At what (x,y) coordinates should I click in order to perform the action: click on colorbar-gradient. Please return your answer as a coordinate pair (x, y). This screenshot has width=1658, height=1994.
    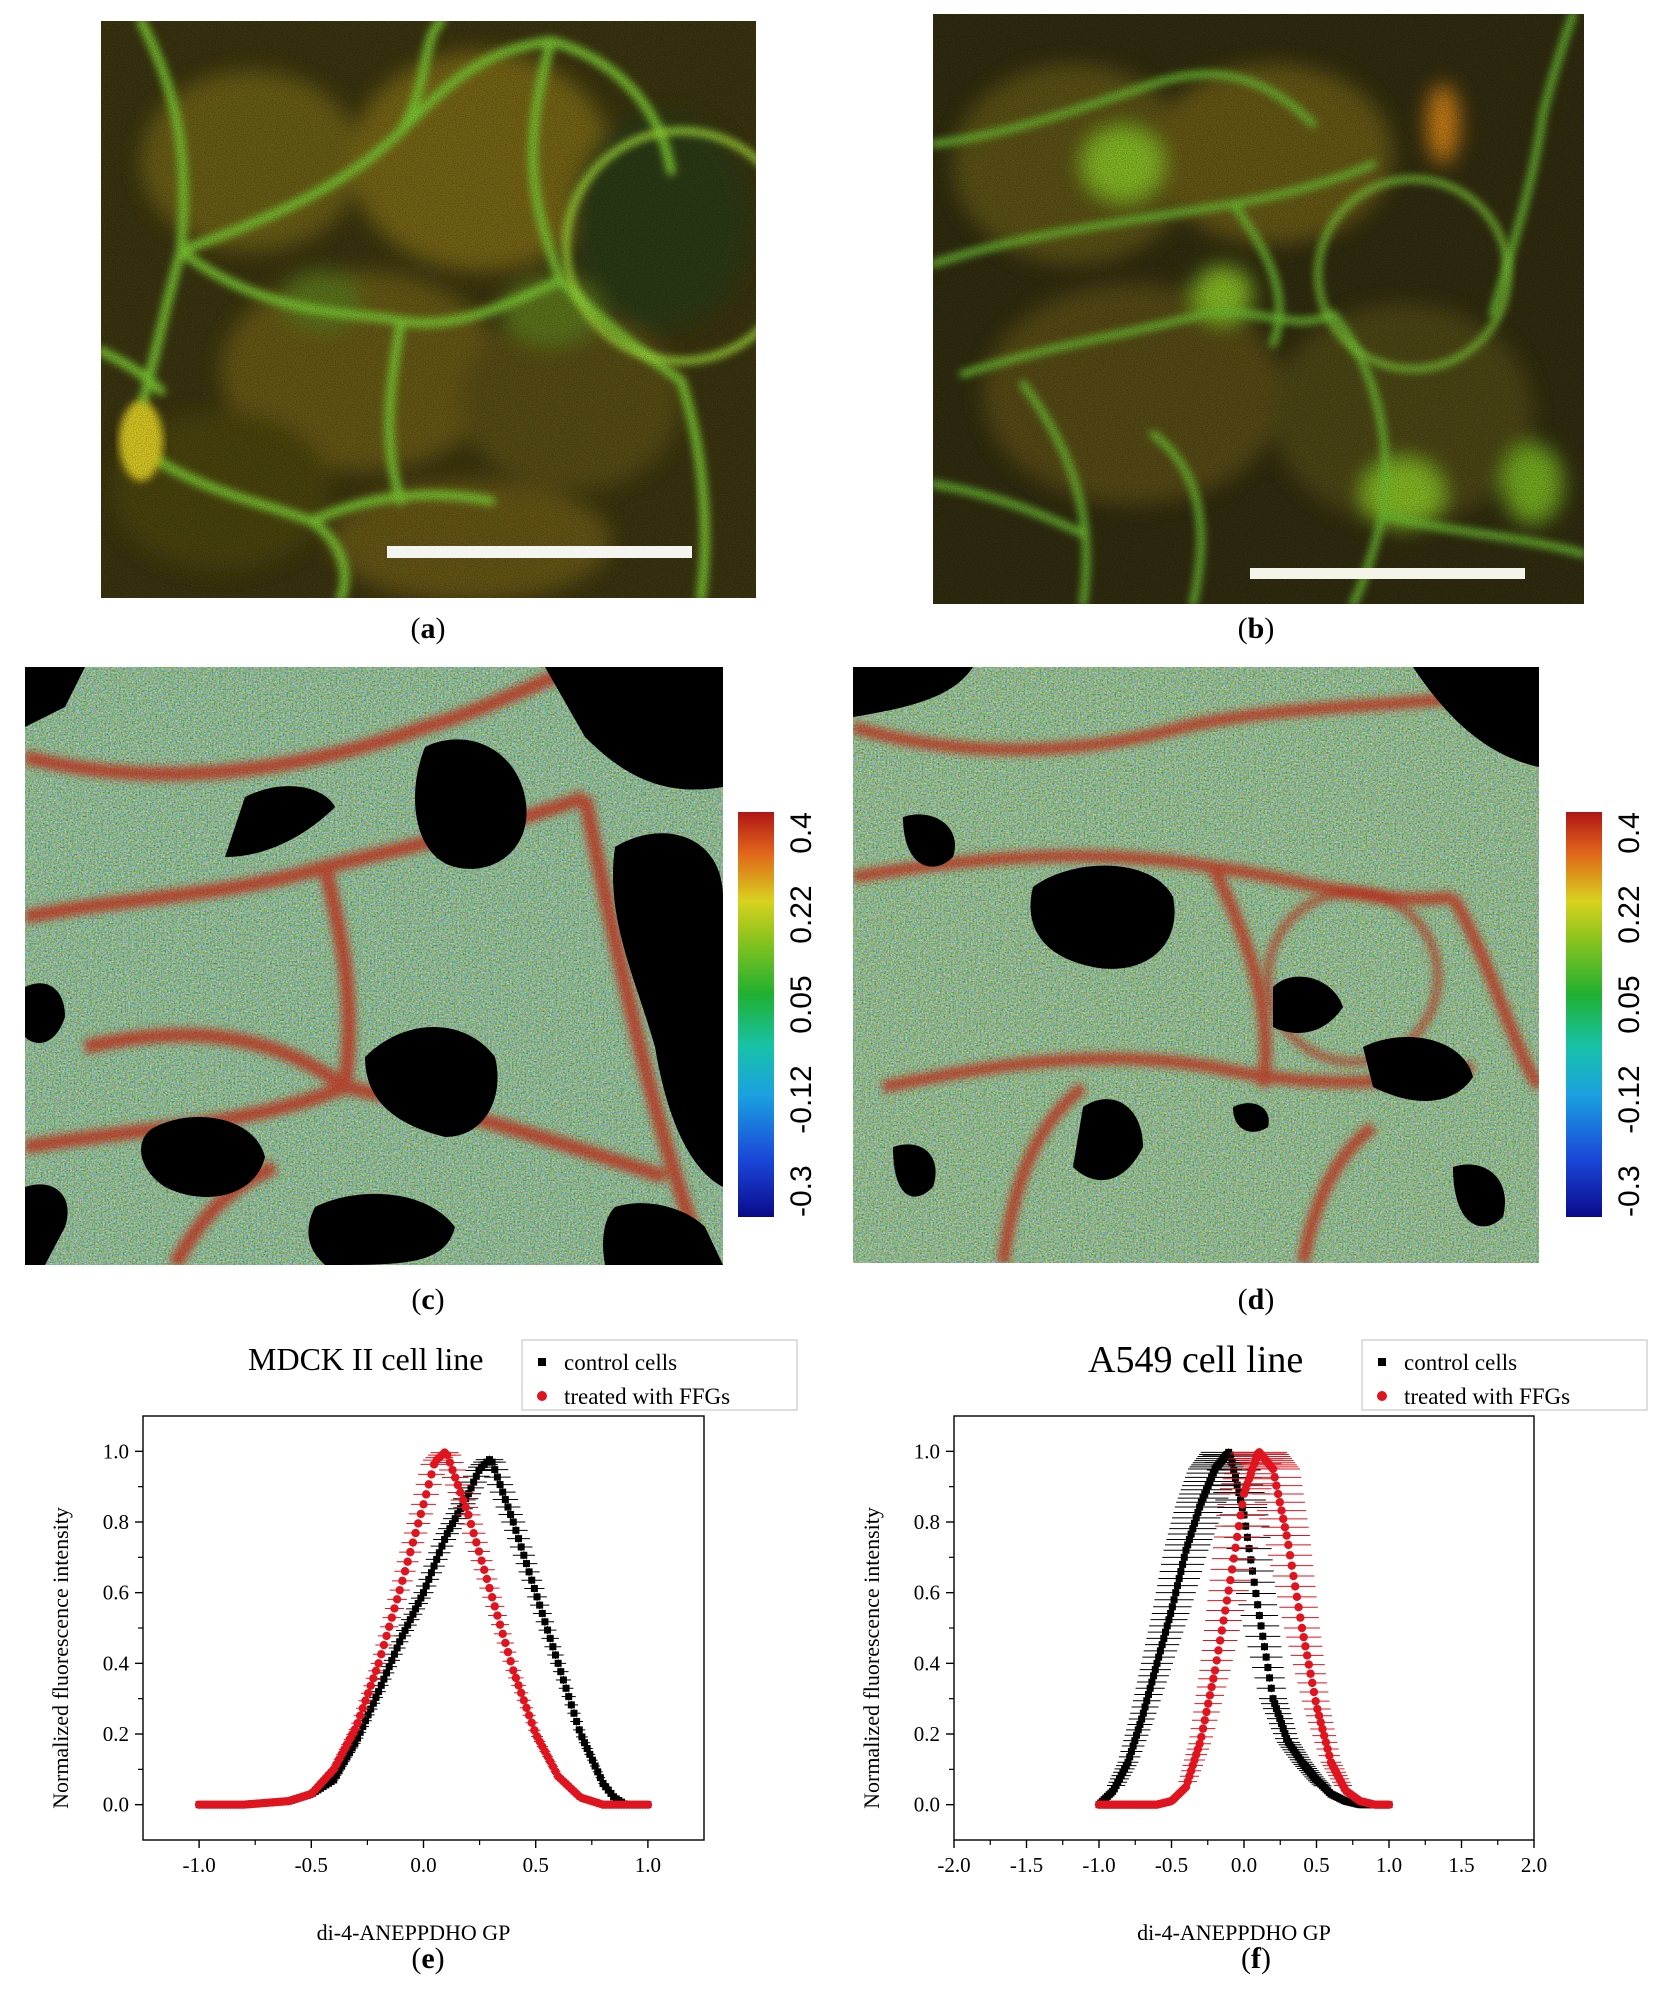
    Looking at the image, I should click on (1584, 1014).